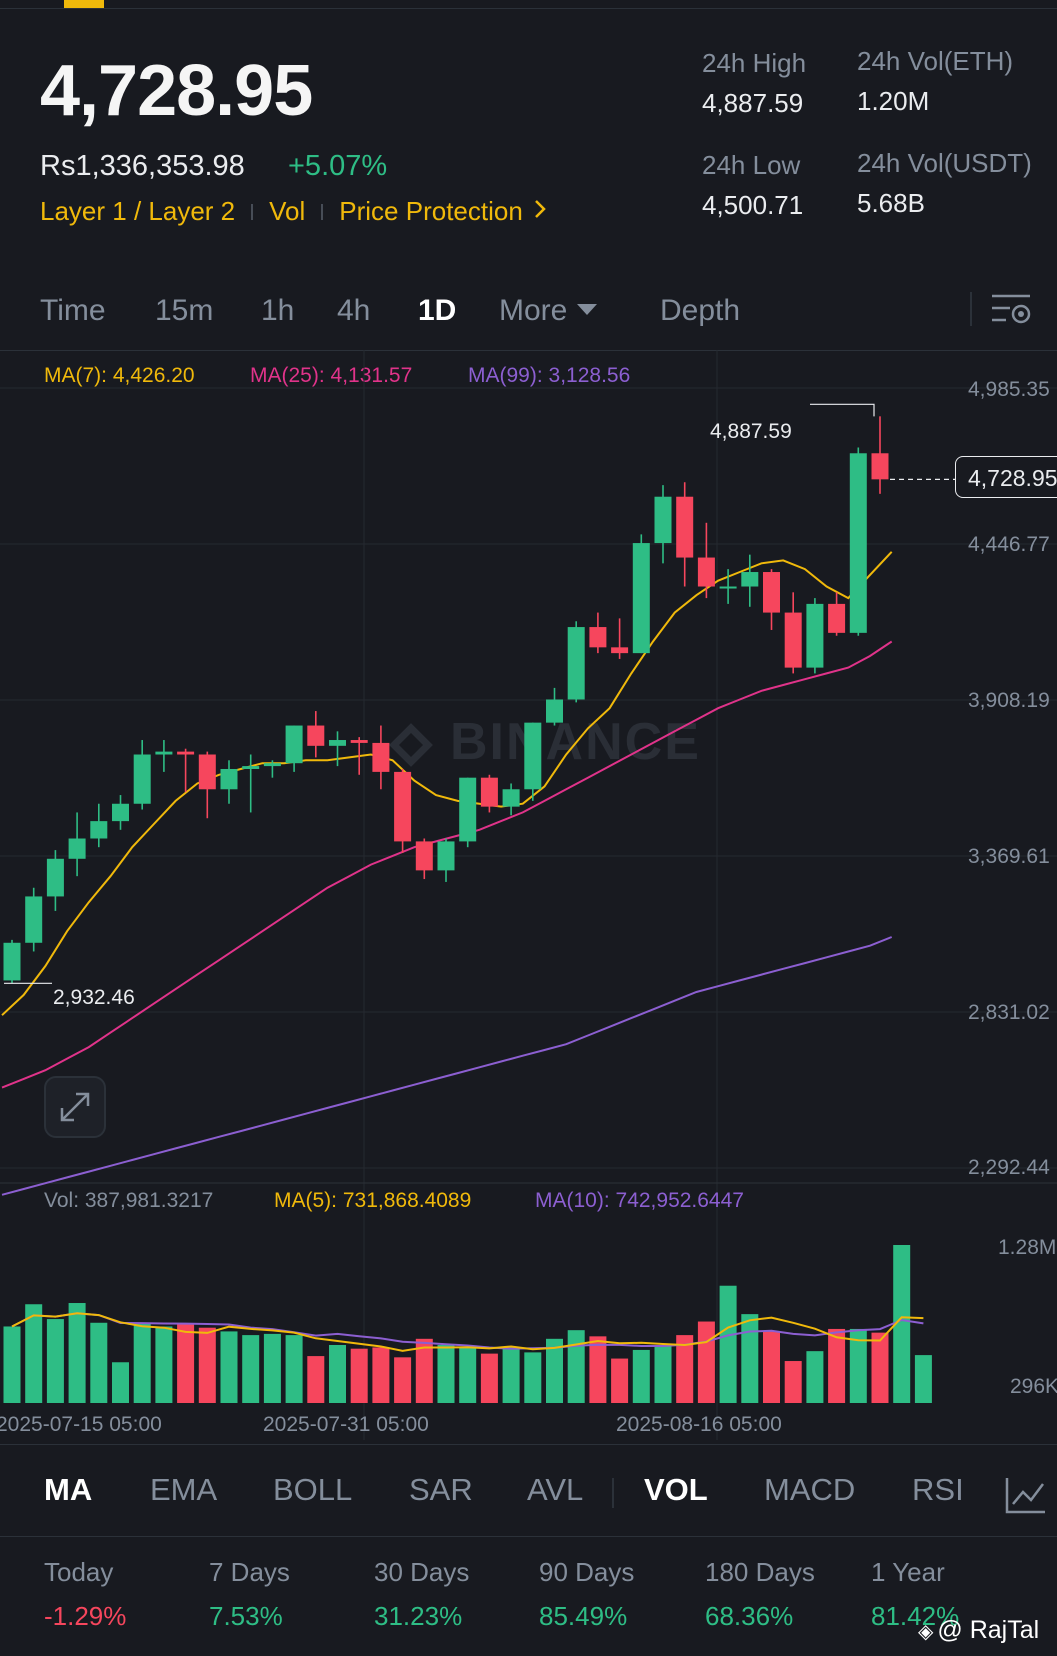 The width and height of the screenshot is (1057, 1656). I want to click on fiat-price: Rs1,336,353.98, so click(142, 166).